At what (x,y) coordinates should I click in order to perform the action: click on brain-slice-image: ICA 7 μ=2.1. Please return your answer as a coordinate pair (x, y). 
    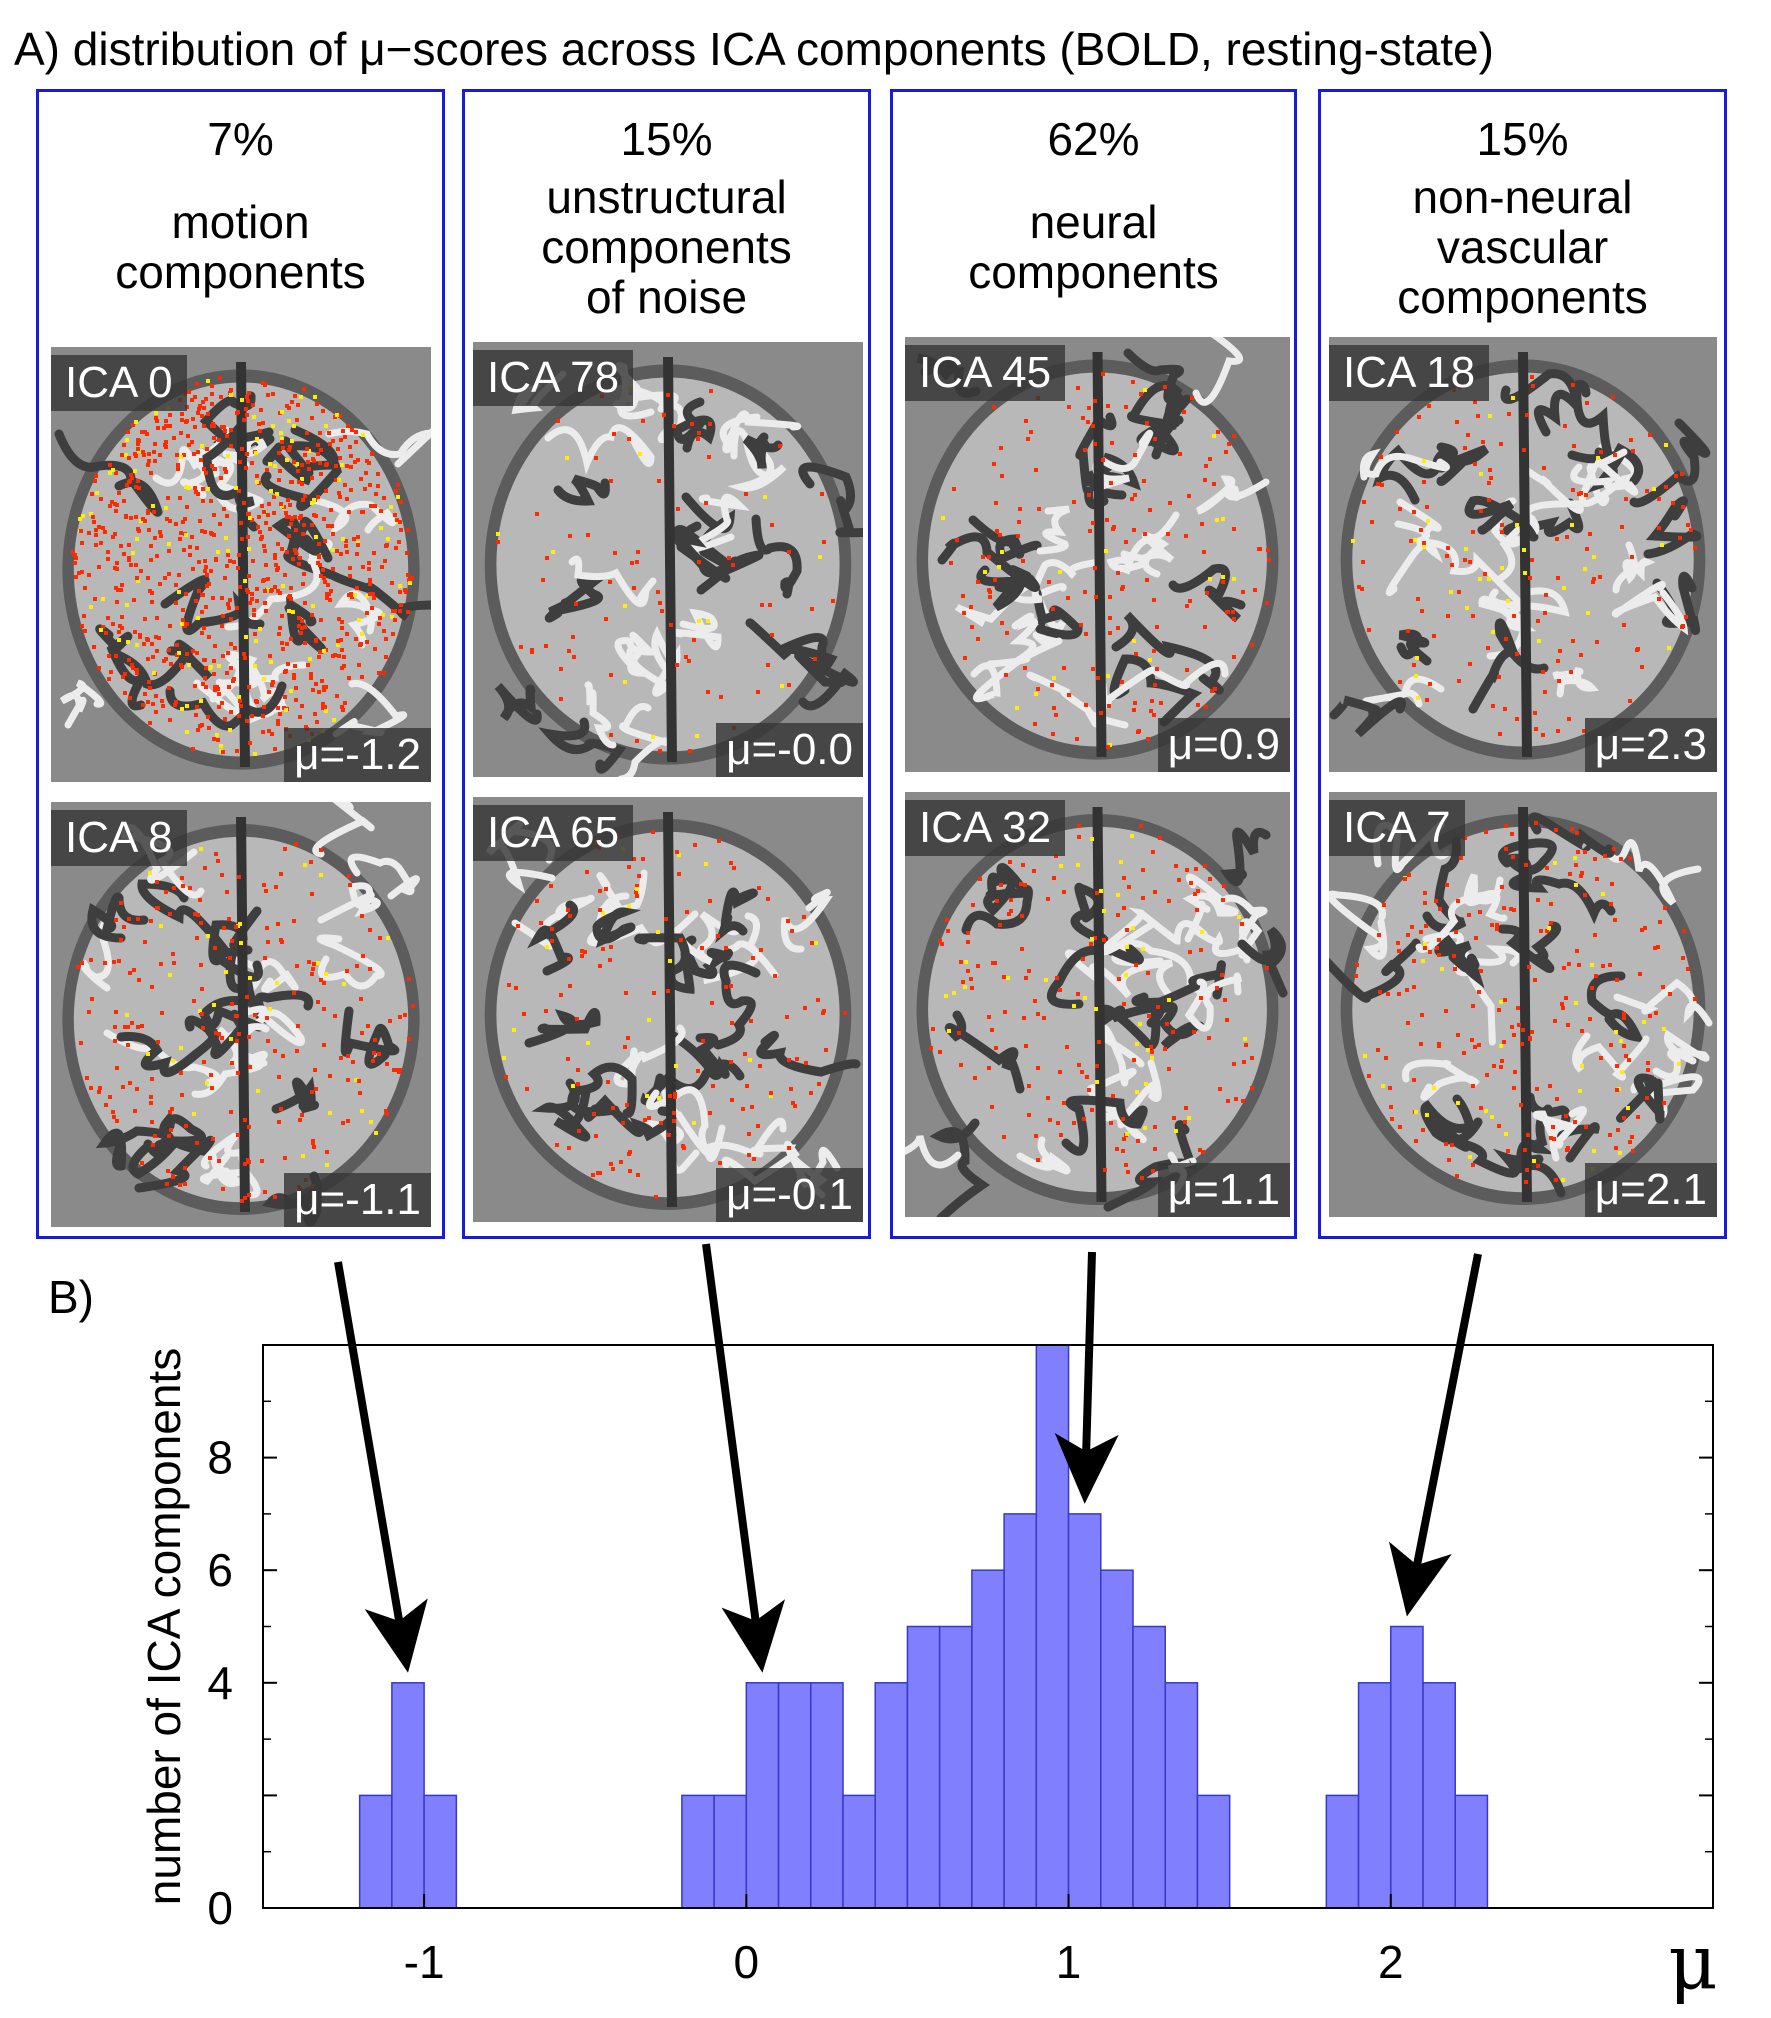
    Looking at the image, I should click on (1523, 1004).